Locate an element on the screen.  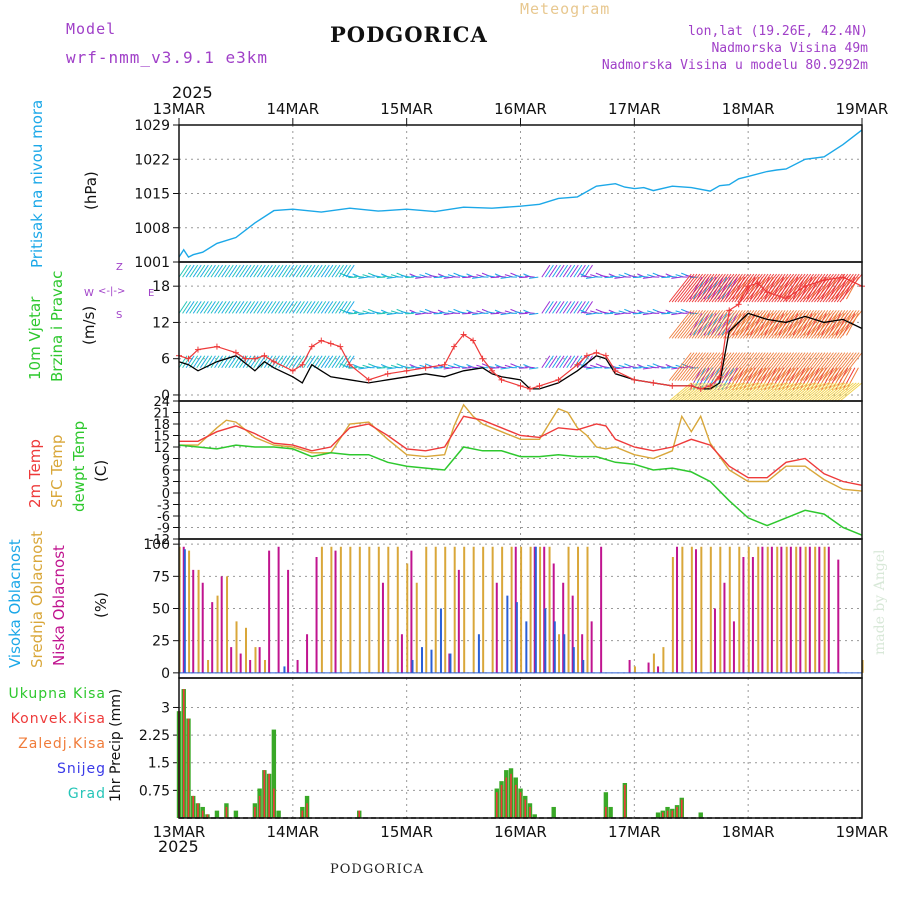
y-tick-label: 1.5 is located at coordinates (159, 764).